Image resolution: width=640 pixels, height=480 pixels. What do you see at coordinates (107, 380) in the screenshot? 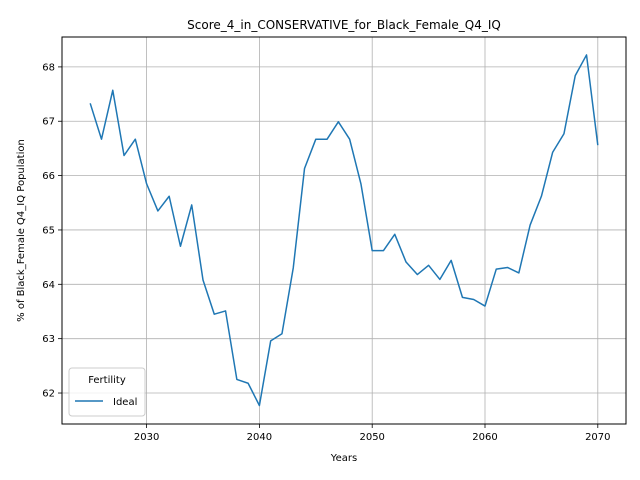
I see `legend-title: Fertility` at bounding box center [107, 380].